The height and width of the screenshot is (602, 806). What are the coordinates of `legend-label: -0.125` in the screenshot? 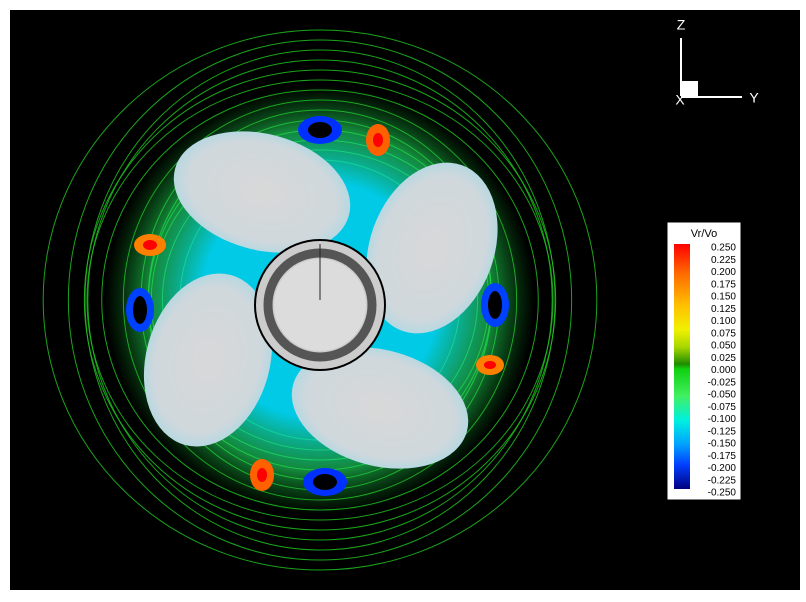 It's located at (722, 431).